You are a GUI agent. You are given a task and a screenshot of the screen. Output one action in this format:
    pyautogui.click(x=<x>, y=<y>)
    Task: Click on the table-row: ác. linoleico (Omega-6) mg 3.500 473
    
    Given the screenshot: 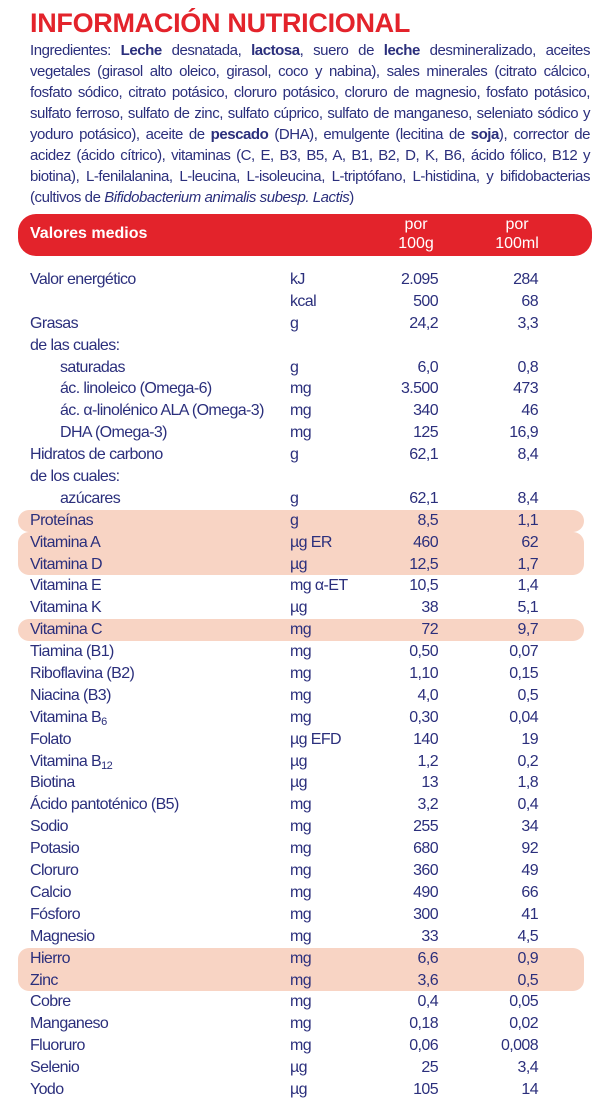 What is the action you would take?
    pyautogui.click(x=300, y=389)
    